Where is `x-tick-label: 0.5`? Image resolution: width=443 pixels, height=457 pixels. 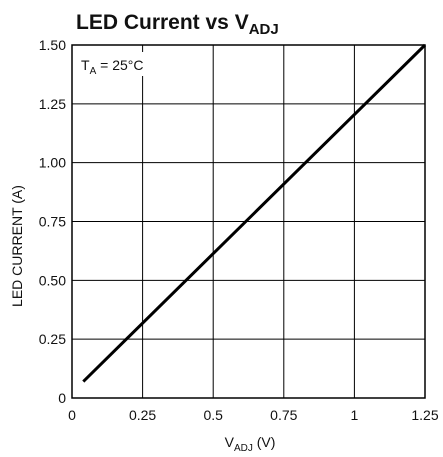
x-tick-label: 0.5 is located at coordinates (213, 415).